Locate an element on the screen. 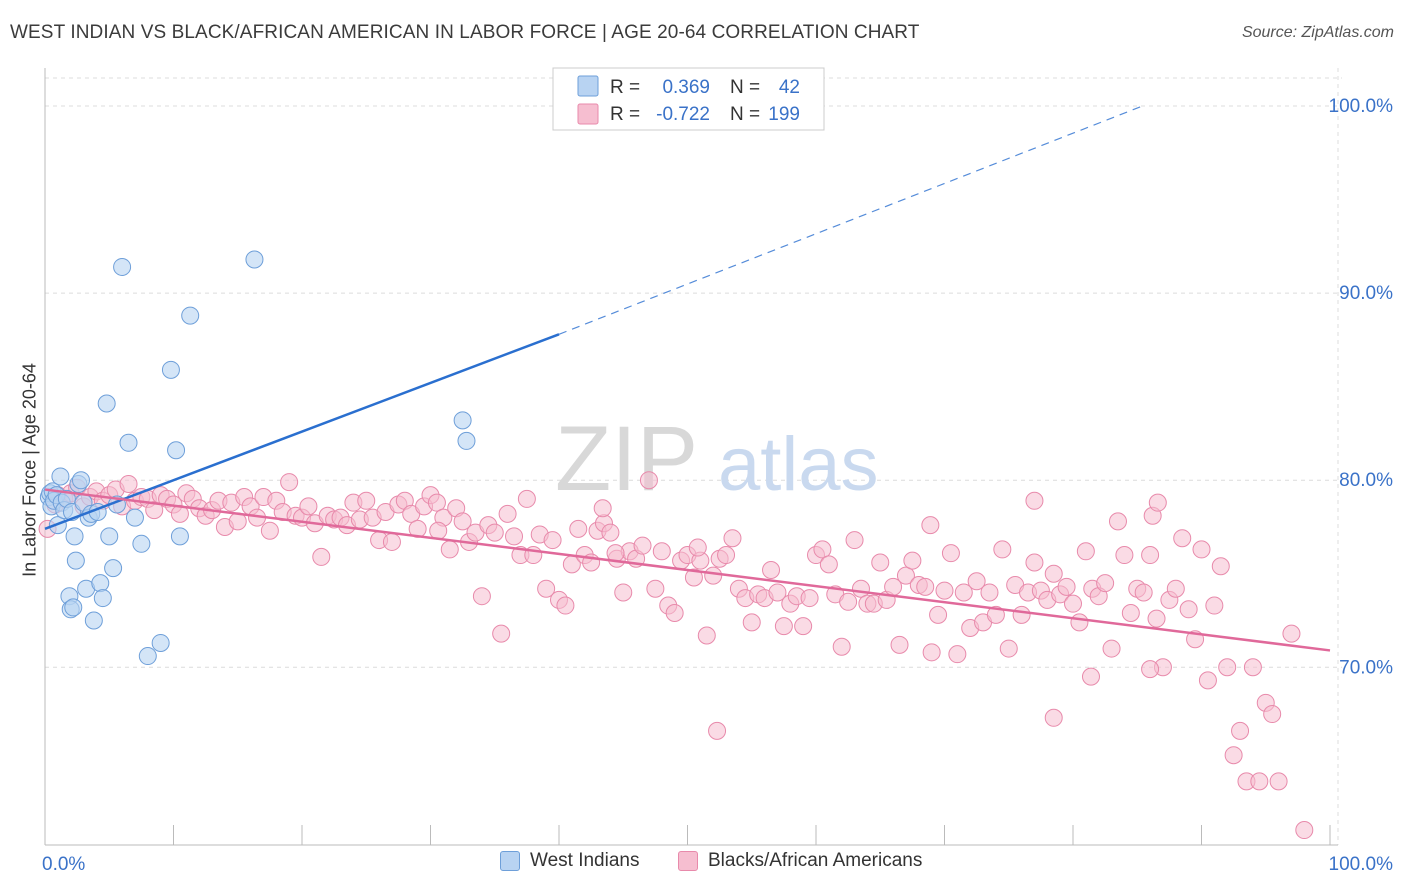 This screenshot has height=892, width=1406. legend-r-label-1: R = is located at coordinates (625, 87).